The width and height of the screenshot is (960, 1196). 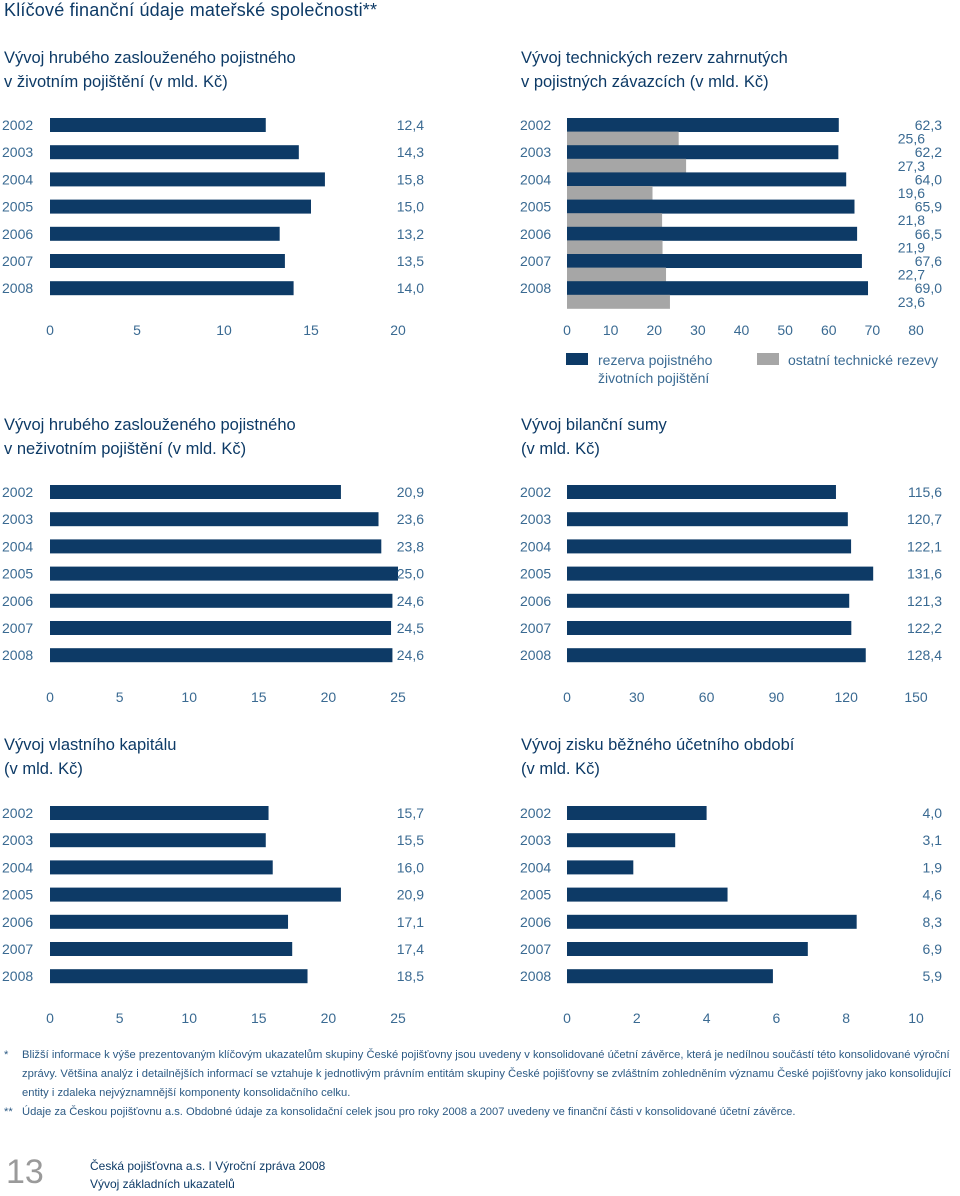 What do you see at coordinates (410, 546) in the screenshot?
I see `value-label: 23,8` at bounding box center [410, 546].